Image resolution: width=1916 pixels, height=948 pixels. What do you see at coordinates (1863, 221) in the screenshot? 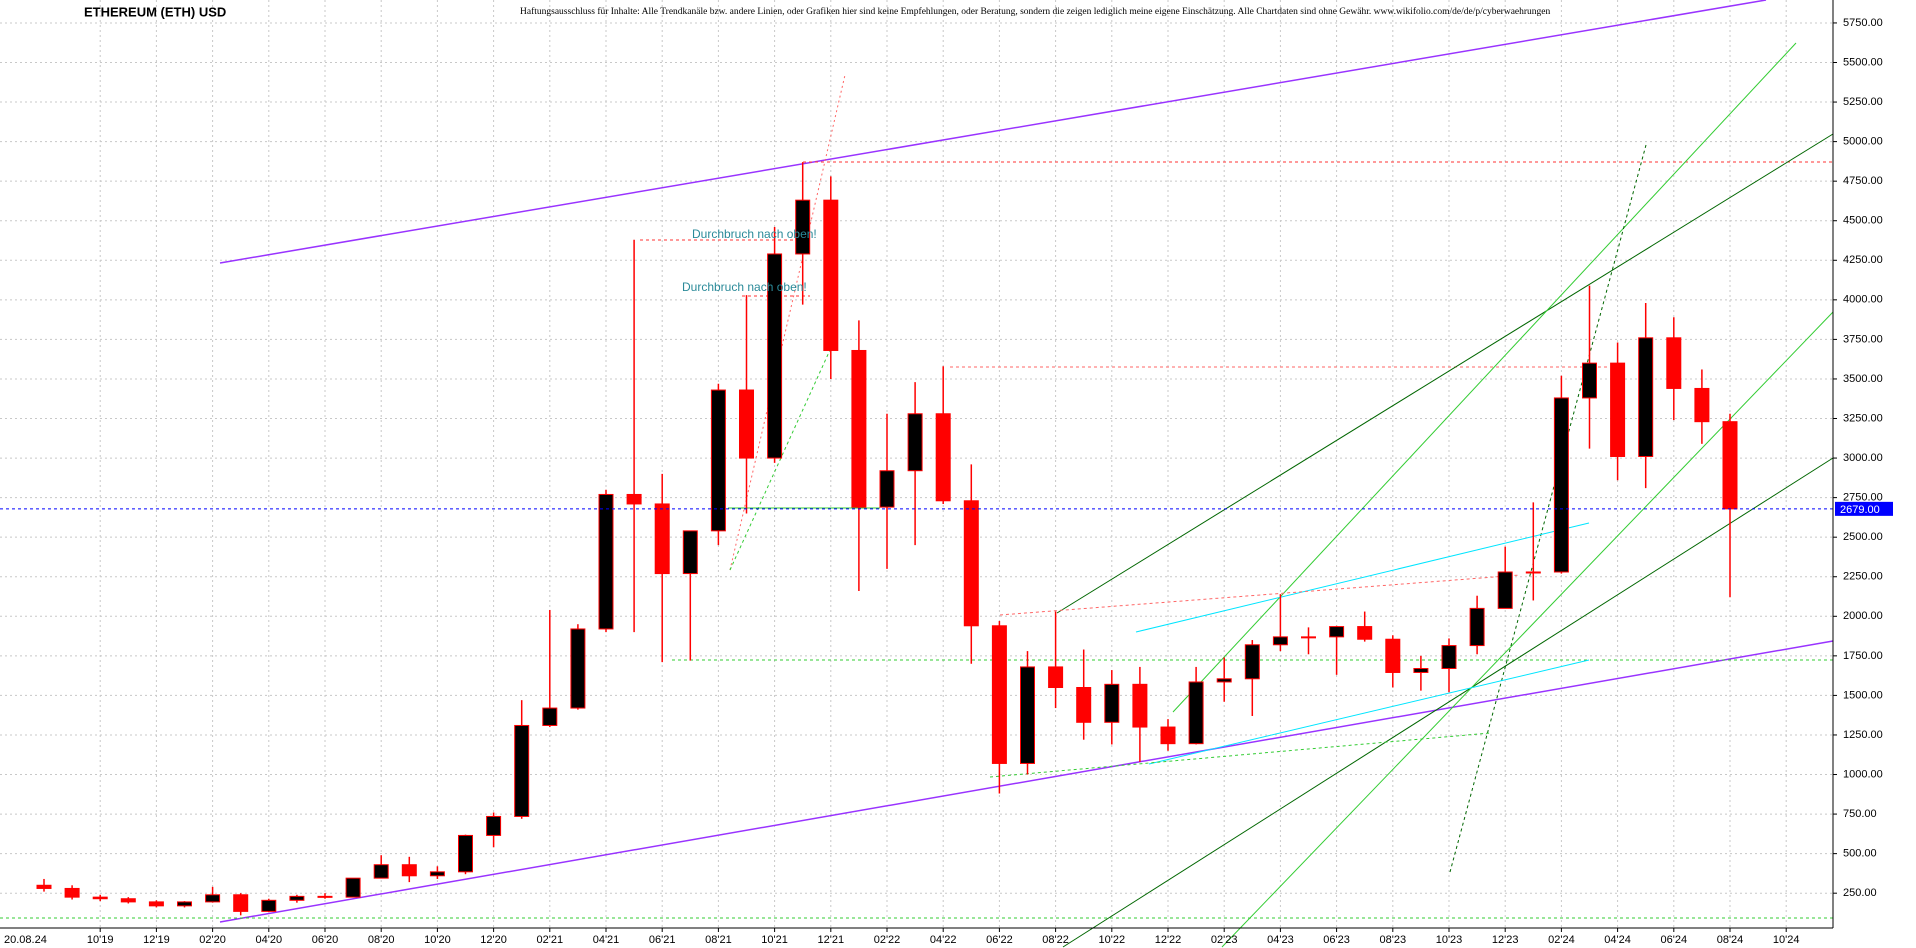
I see `y-tick-label: 4500.00` at bounding box center [1863, 221].